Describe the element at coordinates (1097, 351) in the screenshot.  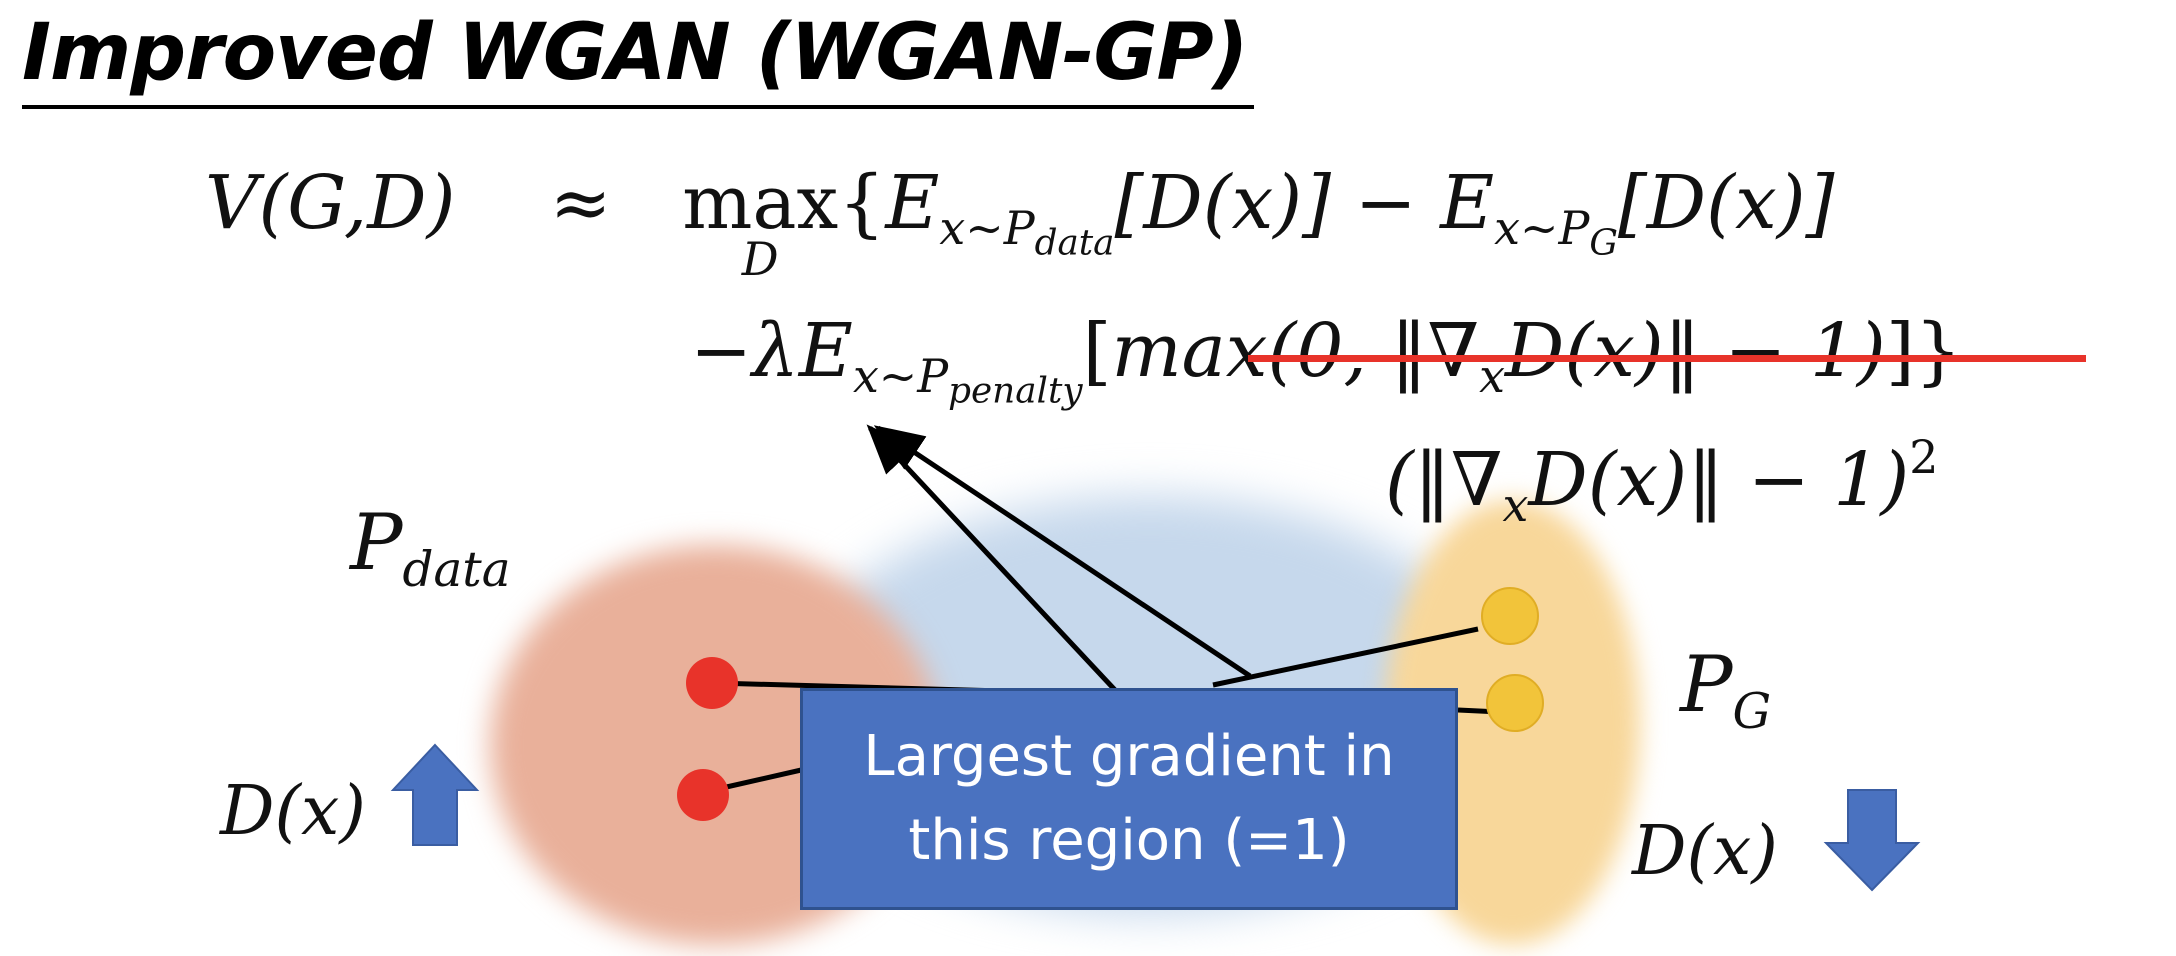
I see `bracket-open: [` at that location.